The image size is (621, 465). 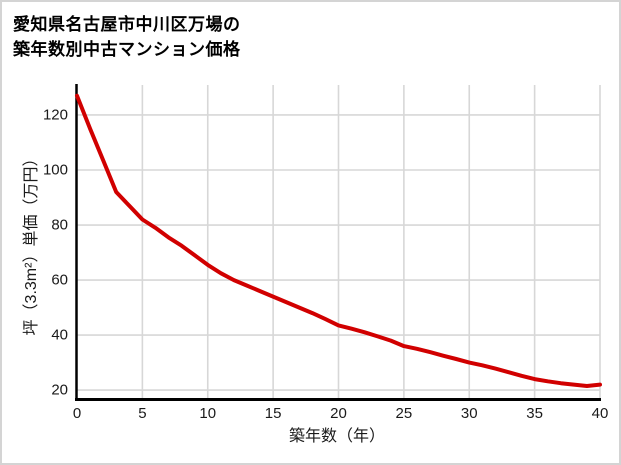 What do you see at coordinates (59, 335) in the screenshot?
I see `y-tick-label: 40` at bounding box center [59, 335].